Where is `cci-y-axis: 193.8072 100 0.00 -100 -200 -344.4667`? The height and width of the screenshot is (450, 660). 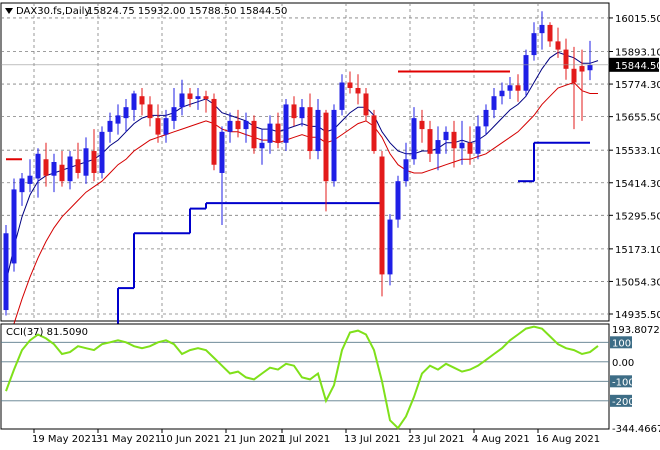 cci-y-axis: 193.8072 100 0.00 -100 -200 -344.4667 is located at coordinates (635, 380).